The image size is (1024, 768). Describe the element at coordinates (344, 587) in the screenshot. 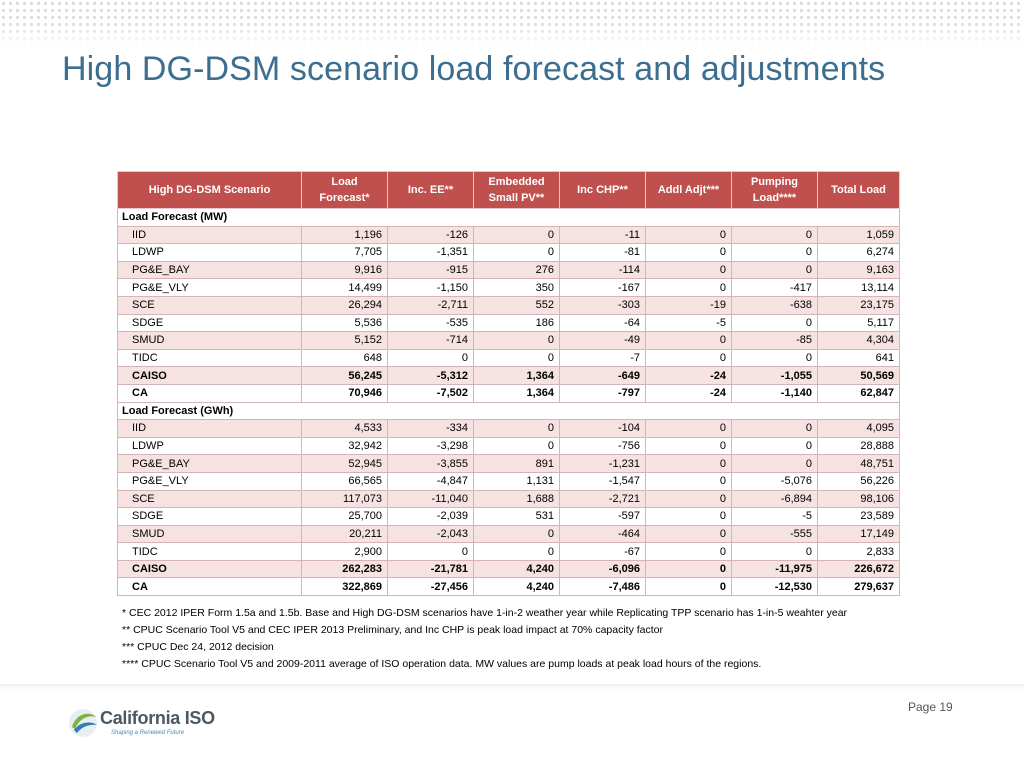

I see `table-cell: 322,869` at that location.